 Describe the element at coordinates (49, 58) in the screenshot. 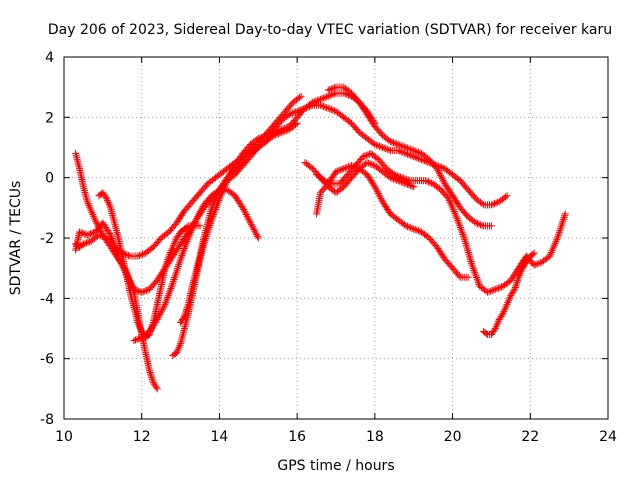

I see `y-tick-label: 4` at that location.